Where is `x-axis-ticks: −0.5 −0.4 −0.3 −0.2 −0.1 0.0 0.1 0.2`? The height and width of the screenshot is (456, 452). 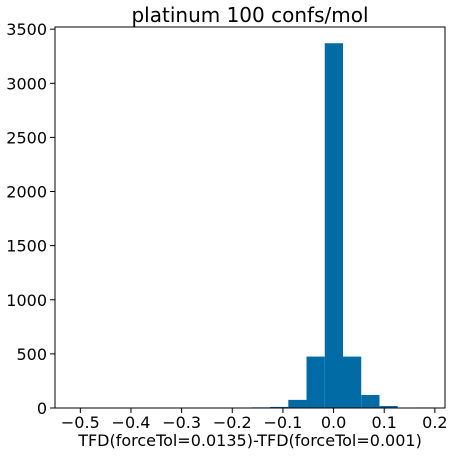
x-axis-ticks: −0.5 −0.4 −0.3 −0.2 −0.1 0.0 0.1 0.2 is located at coordinates (254, 420).